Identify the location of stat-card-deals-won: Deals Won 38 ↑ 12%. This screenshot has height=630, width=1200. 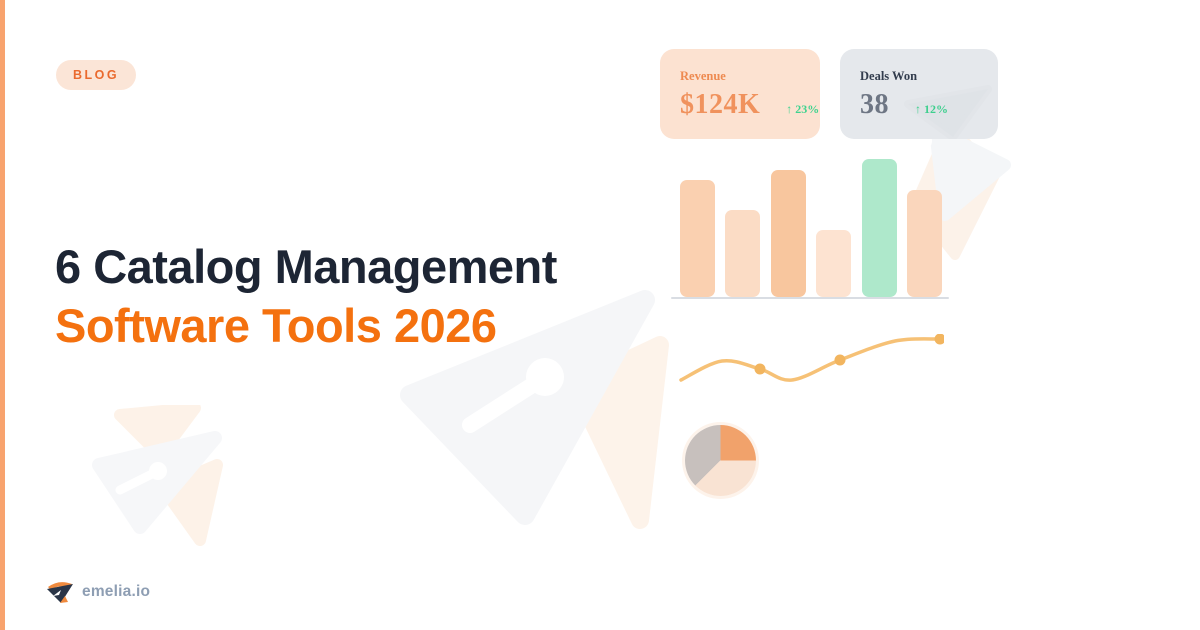
(919, 94).